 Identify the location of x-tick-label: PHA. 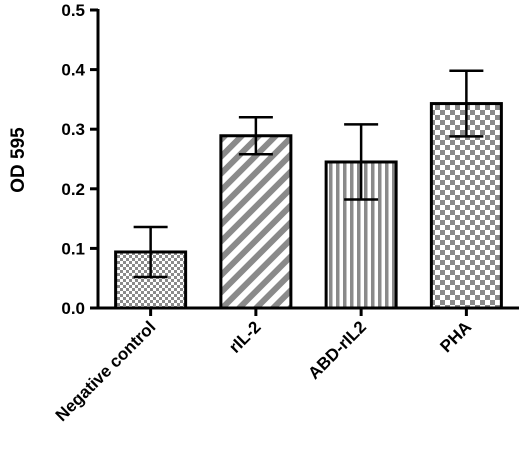
(455, 336).